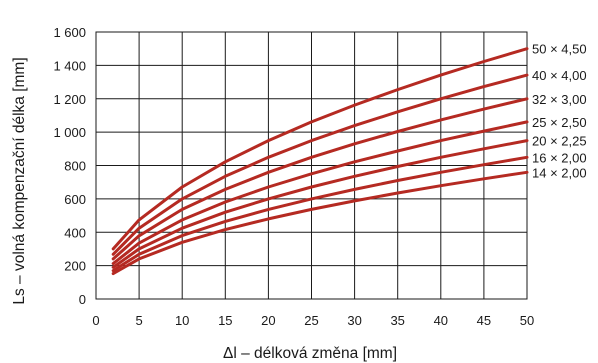  Describe the element at coordinates (75, 166) in the screenshot. I see `y-tick-label: 800` at that location.